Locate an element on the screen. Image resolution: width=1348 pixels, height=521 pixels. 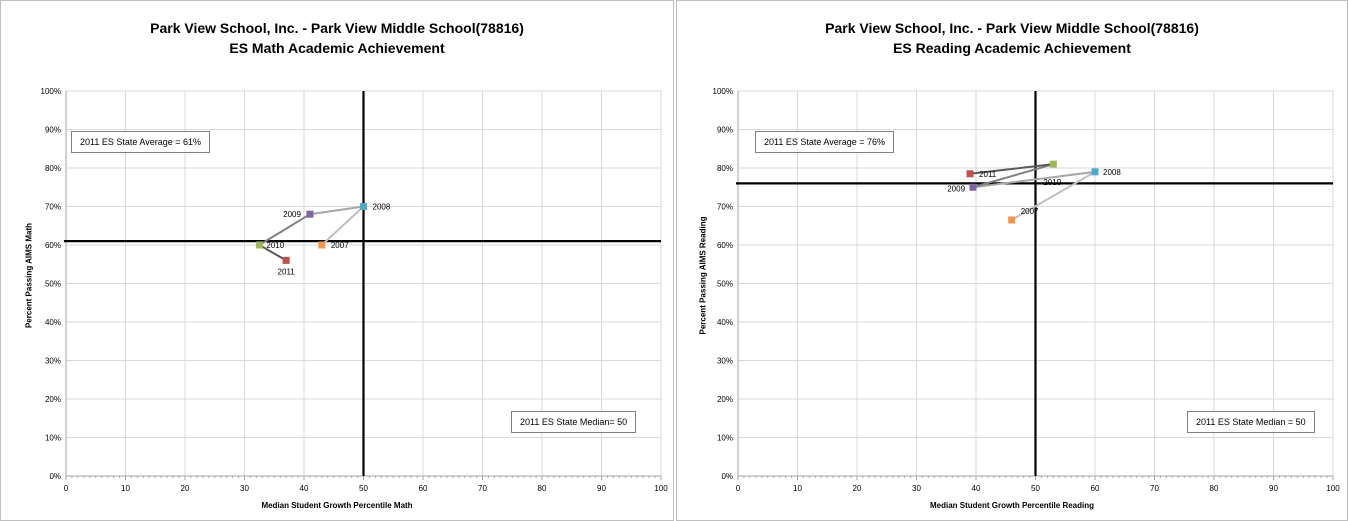
state-median-annotation: 2011 ES State Median= 50 is located at coordinates (574, 422).